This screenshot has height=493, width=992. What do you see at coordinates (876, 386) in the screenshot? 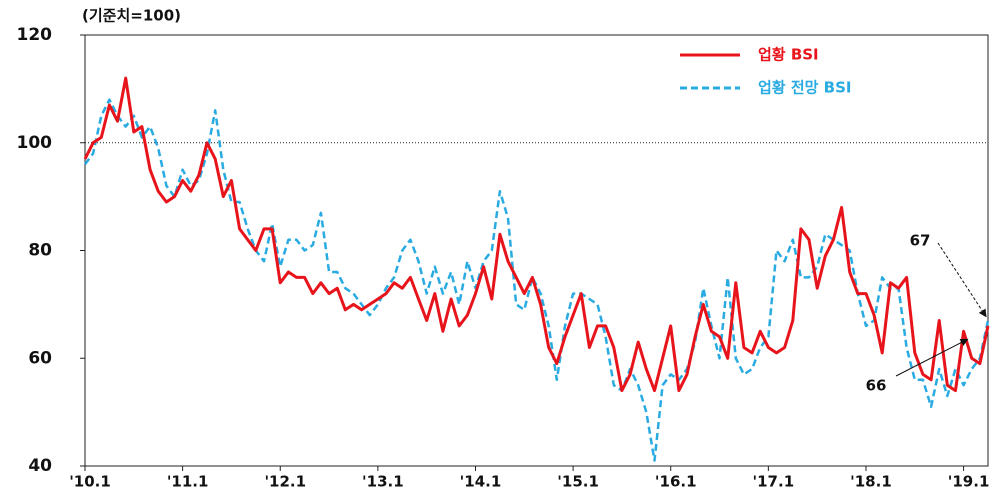
I see `annotation: 66` at bounding box center [876, 386].